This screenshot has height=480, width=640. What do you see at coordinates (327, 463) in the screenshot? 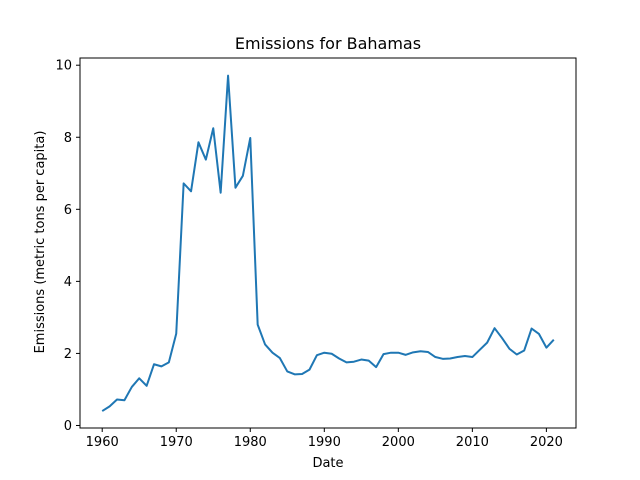
I see `x-axis-label: Date` at bounding box center [327, 463].